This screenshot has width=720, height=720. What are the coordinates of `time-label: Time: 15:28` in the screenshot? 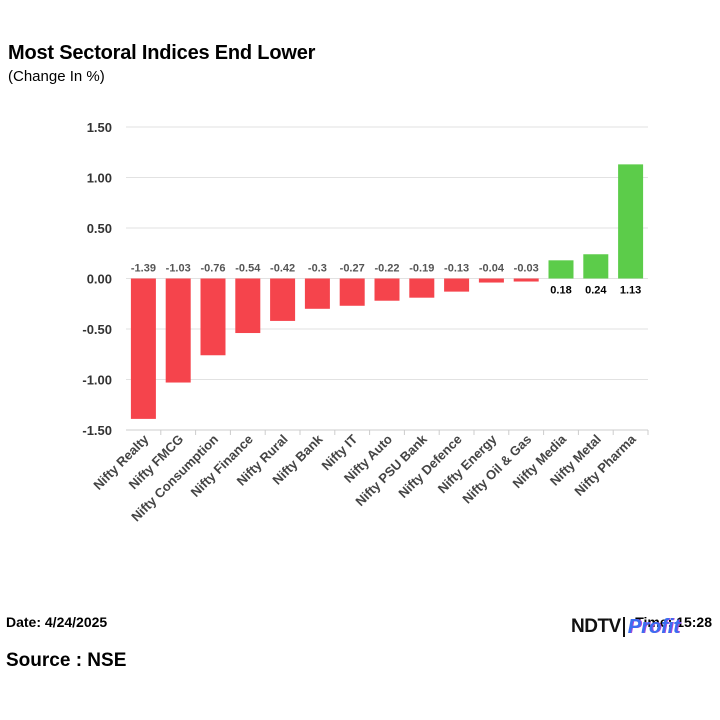 It's located at (673, 622).